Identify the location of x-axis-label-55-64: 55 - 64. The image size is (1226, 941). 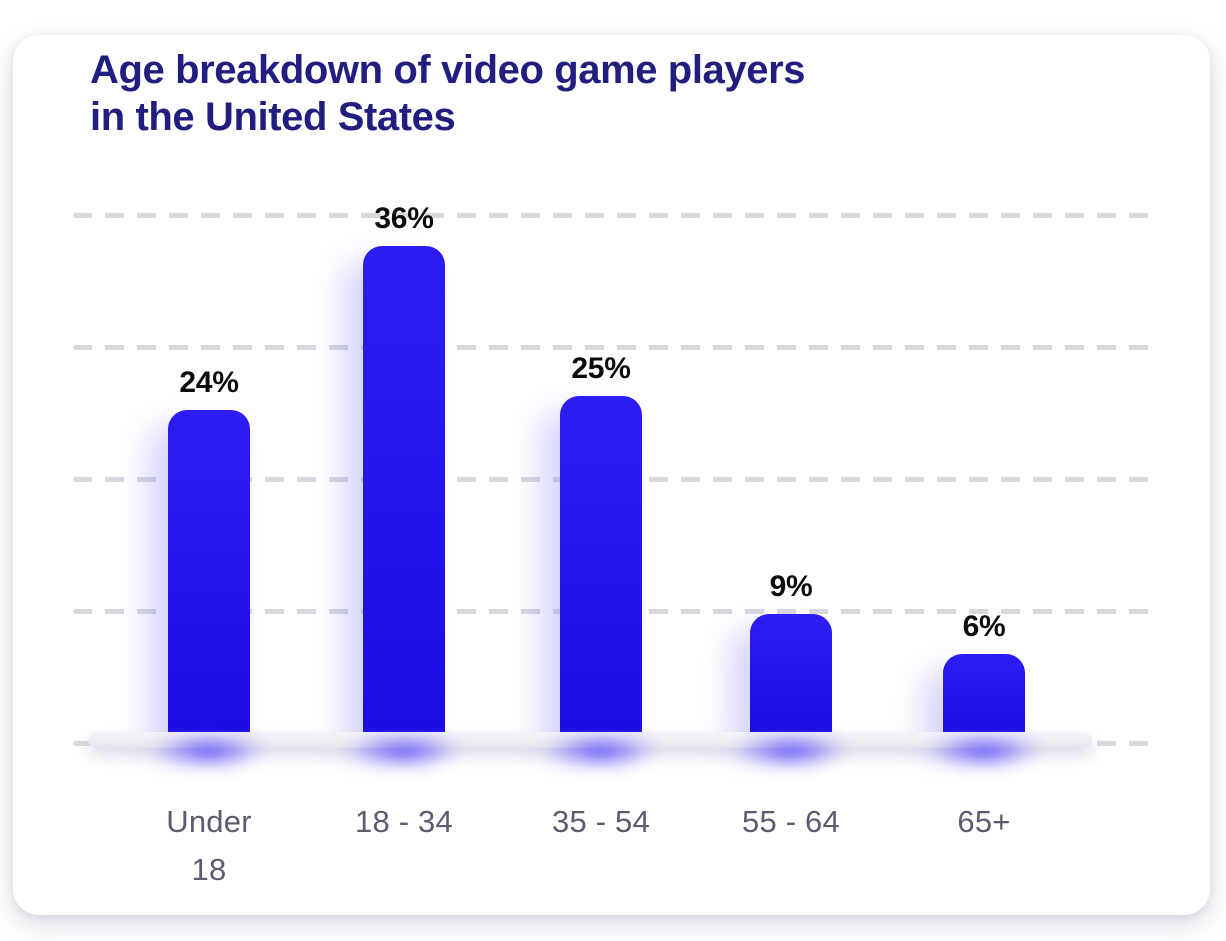
(791, 821).